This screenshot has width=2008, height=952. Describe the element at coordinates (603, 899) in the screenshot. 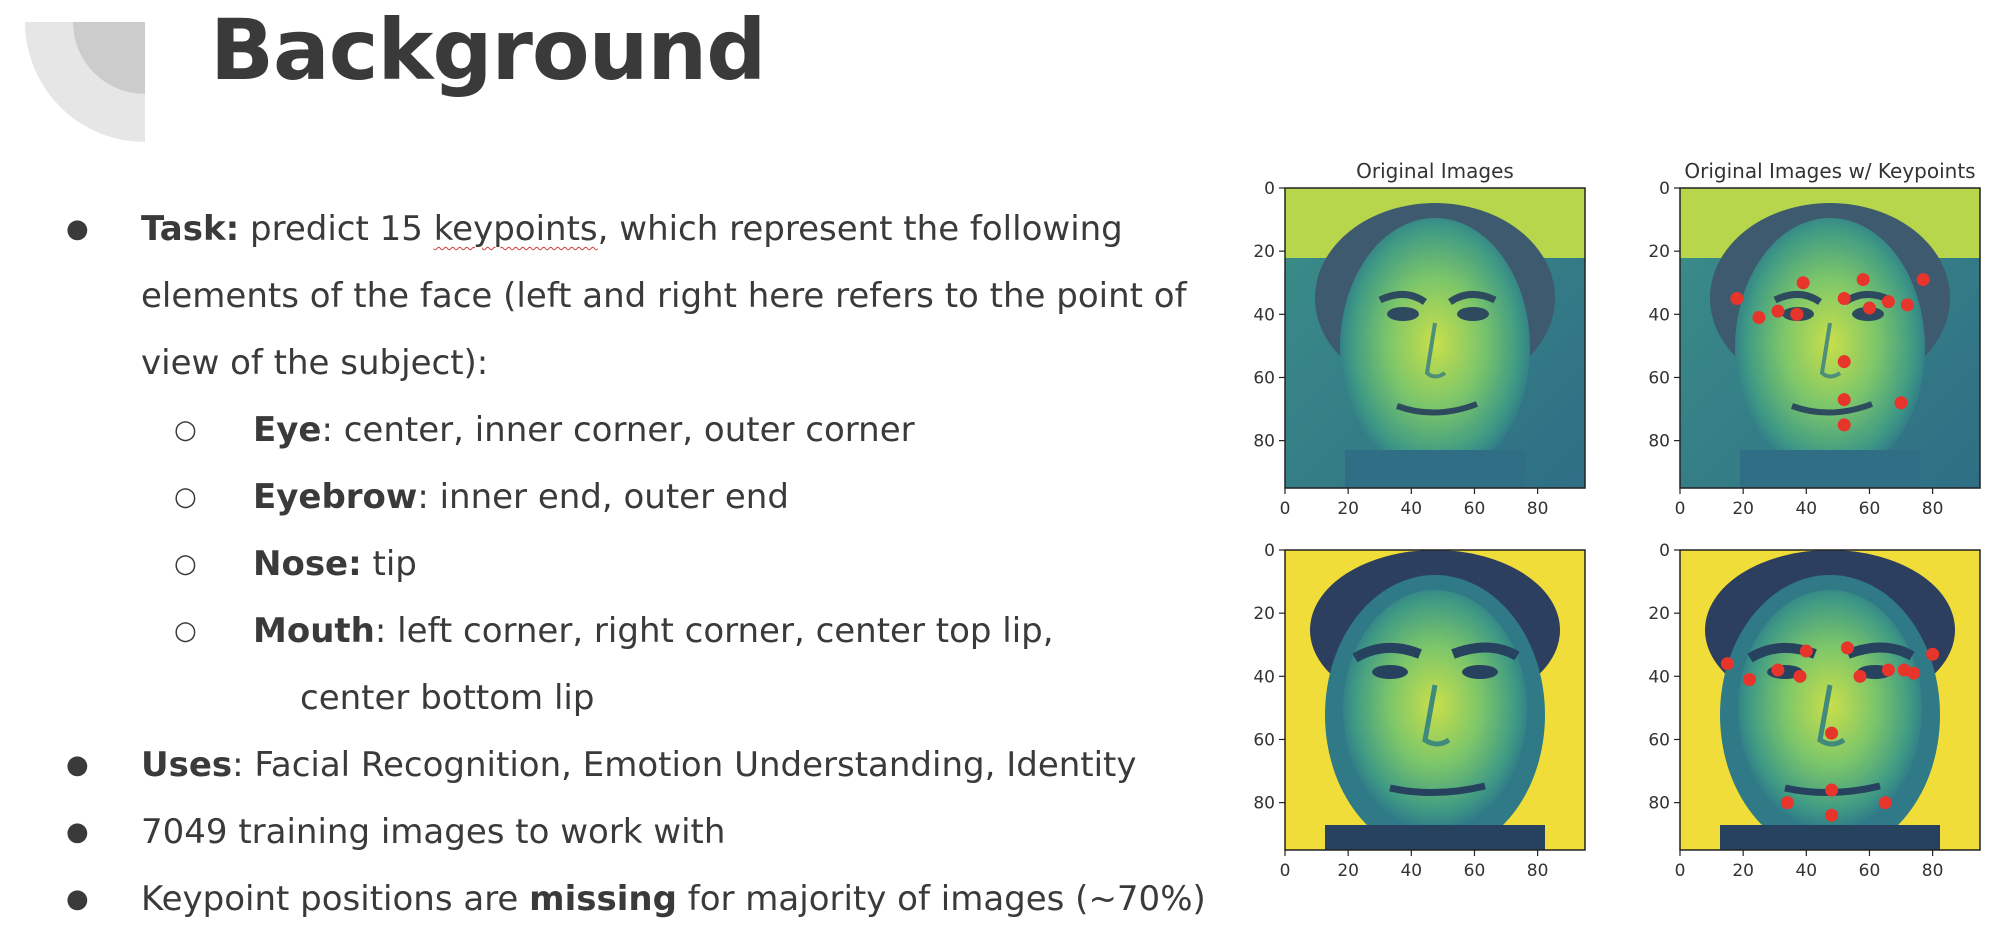

I see `missing-bold: missing` at that location.